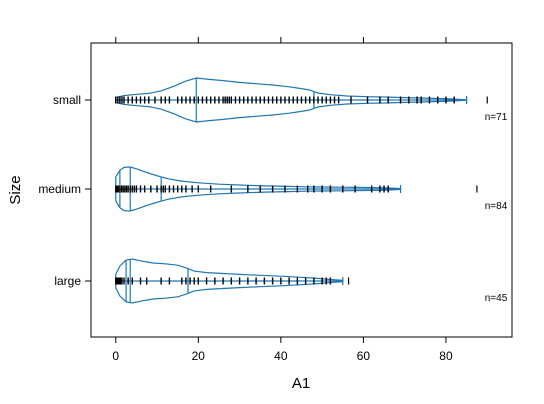 Image resolution: width=544 pixels, height=404 pixels. Describe the element at coordinates (496, 117) in the screenshot. I see `sample-size-label: n=71` at that location.